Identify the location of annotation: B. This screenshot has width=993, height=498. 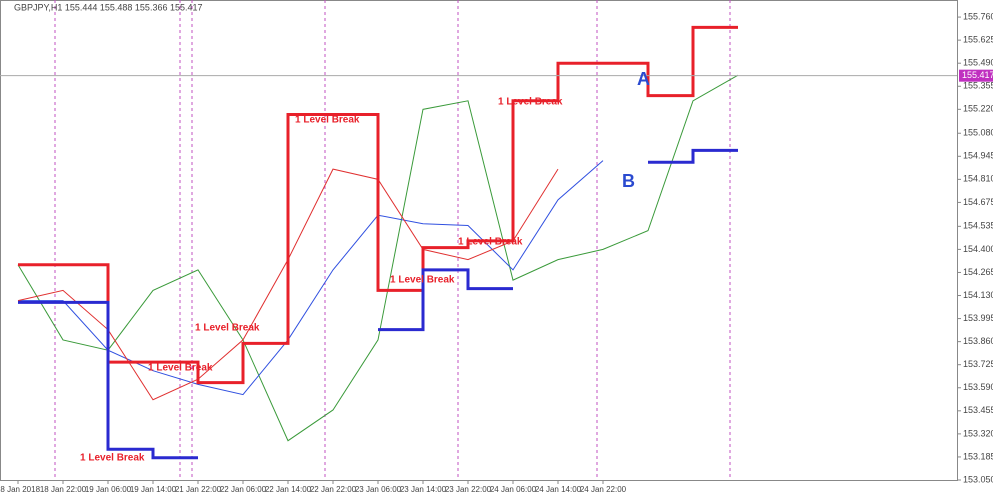
(628, 181).